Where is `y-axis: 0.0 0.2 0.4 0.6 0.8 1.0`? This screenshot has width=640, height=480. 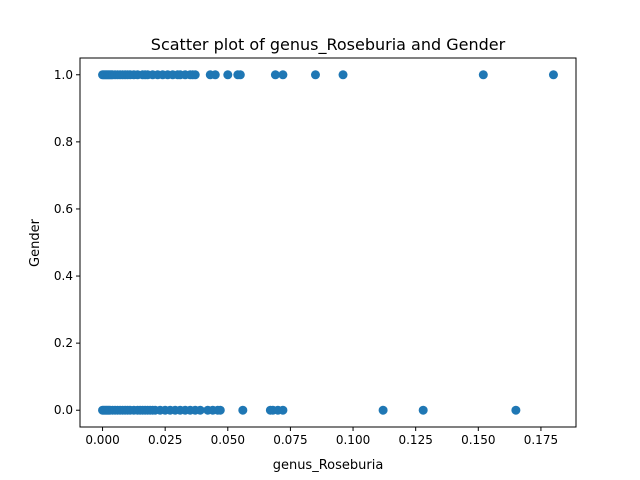
y-axis: 0.0 0.2 0.4 0.6 0.8 1.0 is located at coordinates (67, 242).